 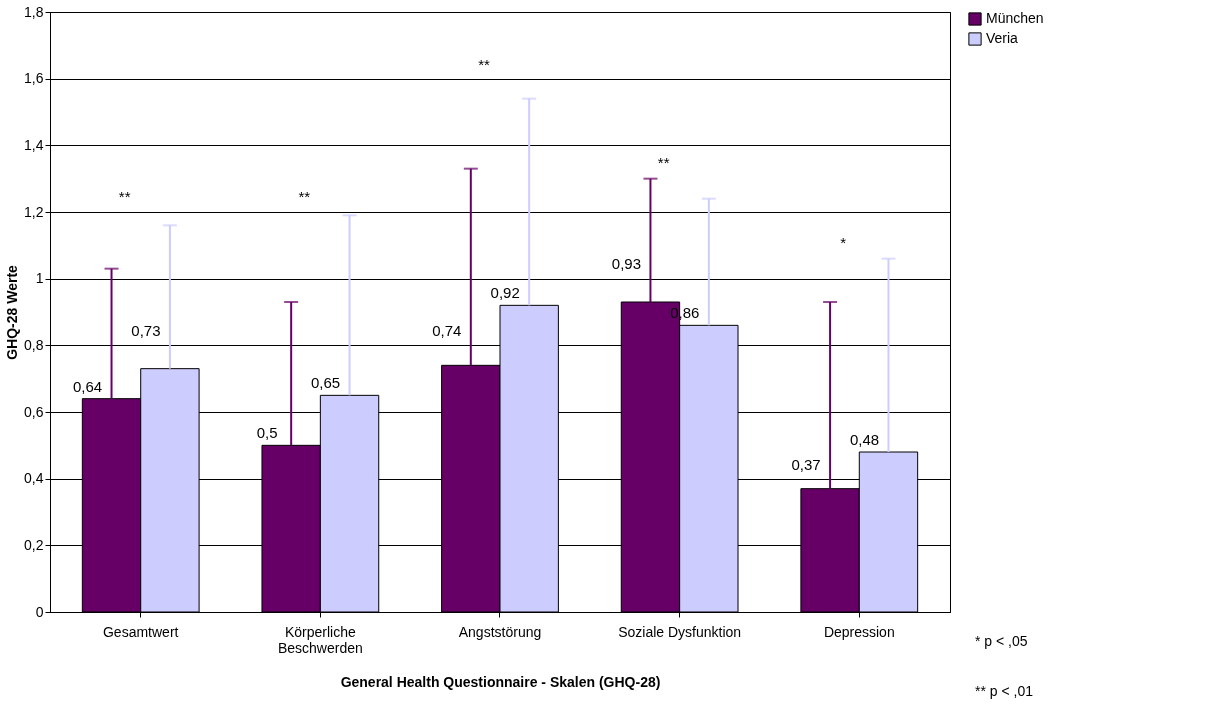 What do you see at coordinates (500, 631) in the screenshot?
I see `x-tick-label: Angststörung` at bounding box center [500, 631].